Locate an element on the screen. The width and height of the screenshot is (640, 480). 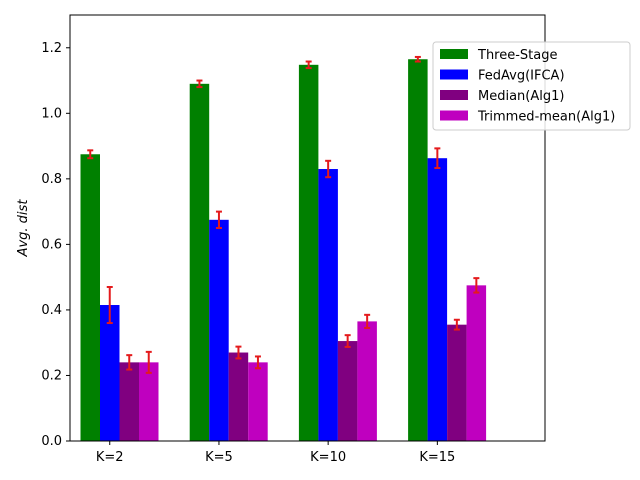
legend-label: FedAvg(IFCA) is located at coordinates (521, 76).